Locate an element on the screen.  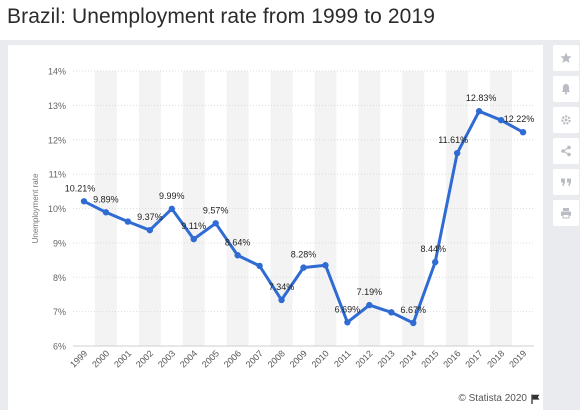
notification-button is located at coordinates (565, 89).